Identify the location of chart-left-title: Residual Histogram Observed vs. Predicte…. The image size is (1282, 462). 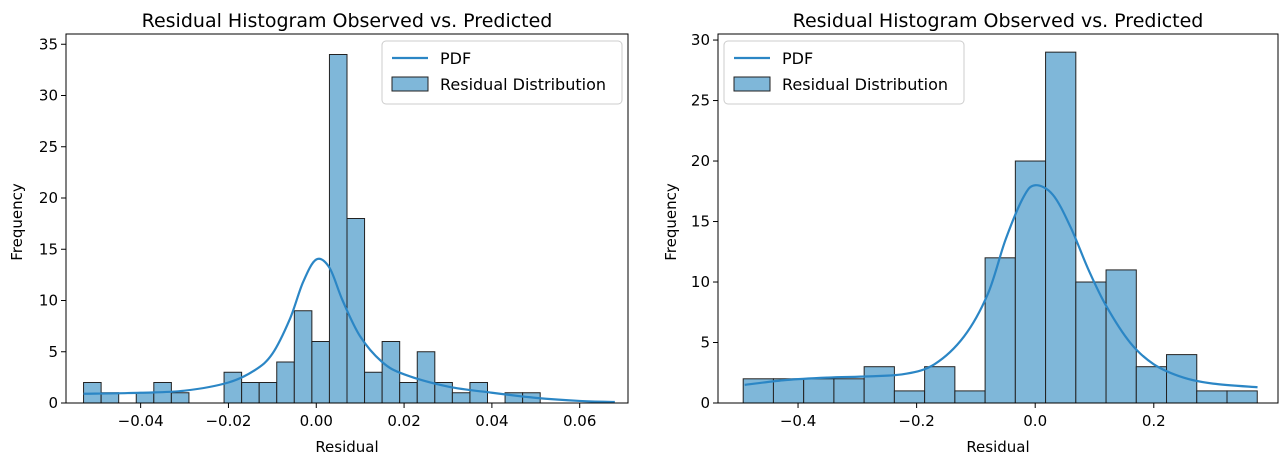
(347, 21).